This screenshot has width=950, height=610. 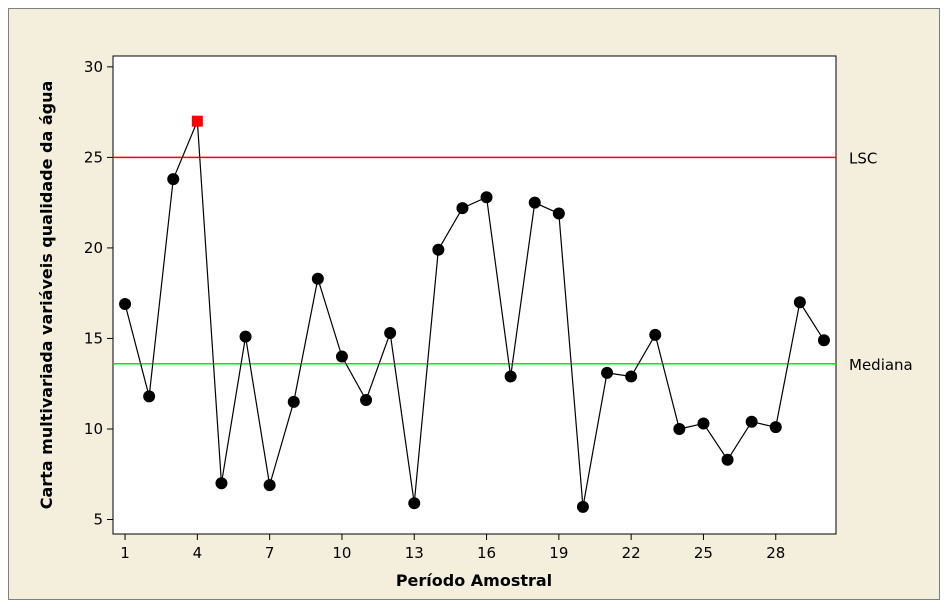 I want to click on x-tick-label: 4, so click(x=198, y=553).